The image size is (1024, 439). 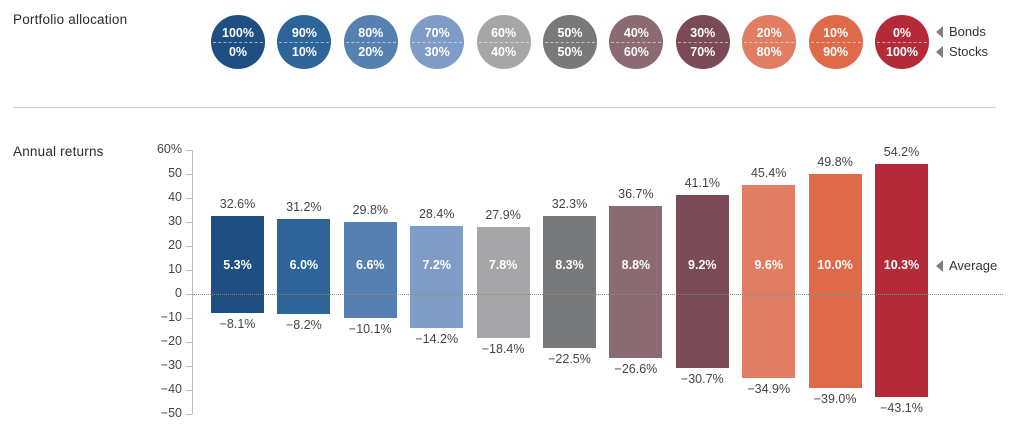 I want to click on average-return-label: 9.2%, so click(x=702, y=265).